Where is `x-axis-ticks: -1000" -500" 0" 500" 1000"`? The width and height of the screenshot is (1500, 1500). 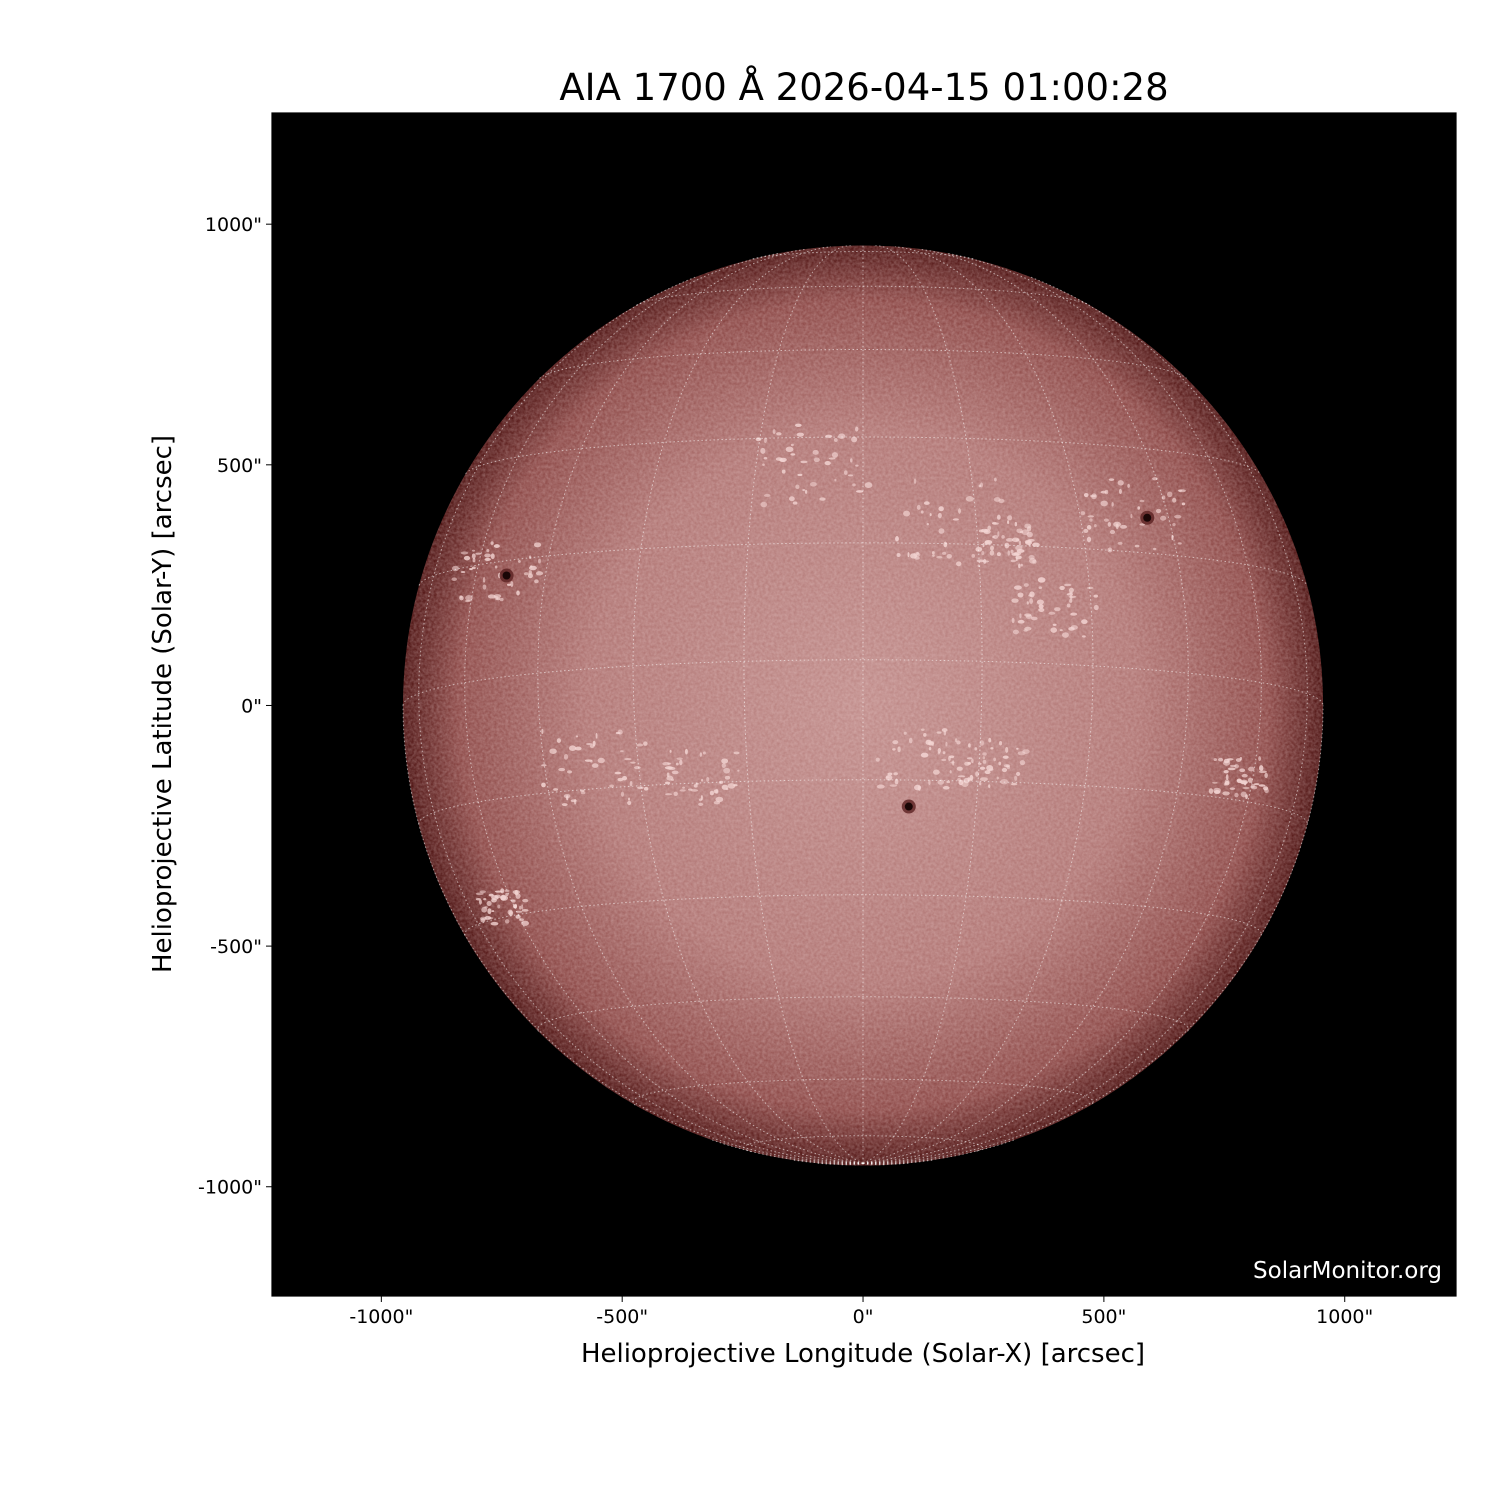
x-axis-ticks: -1000" -500" 0" 500" 1000" is located at coordinates (861, 1312).